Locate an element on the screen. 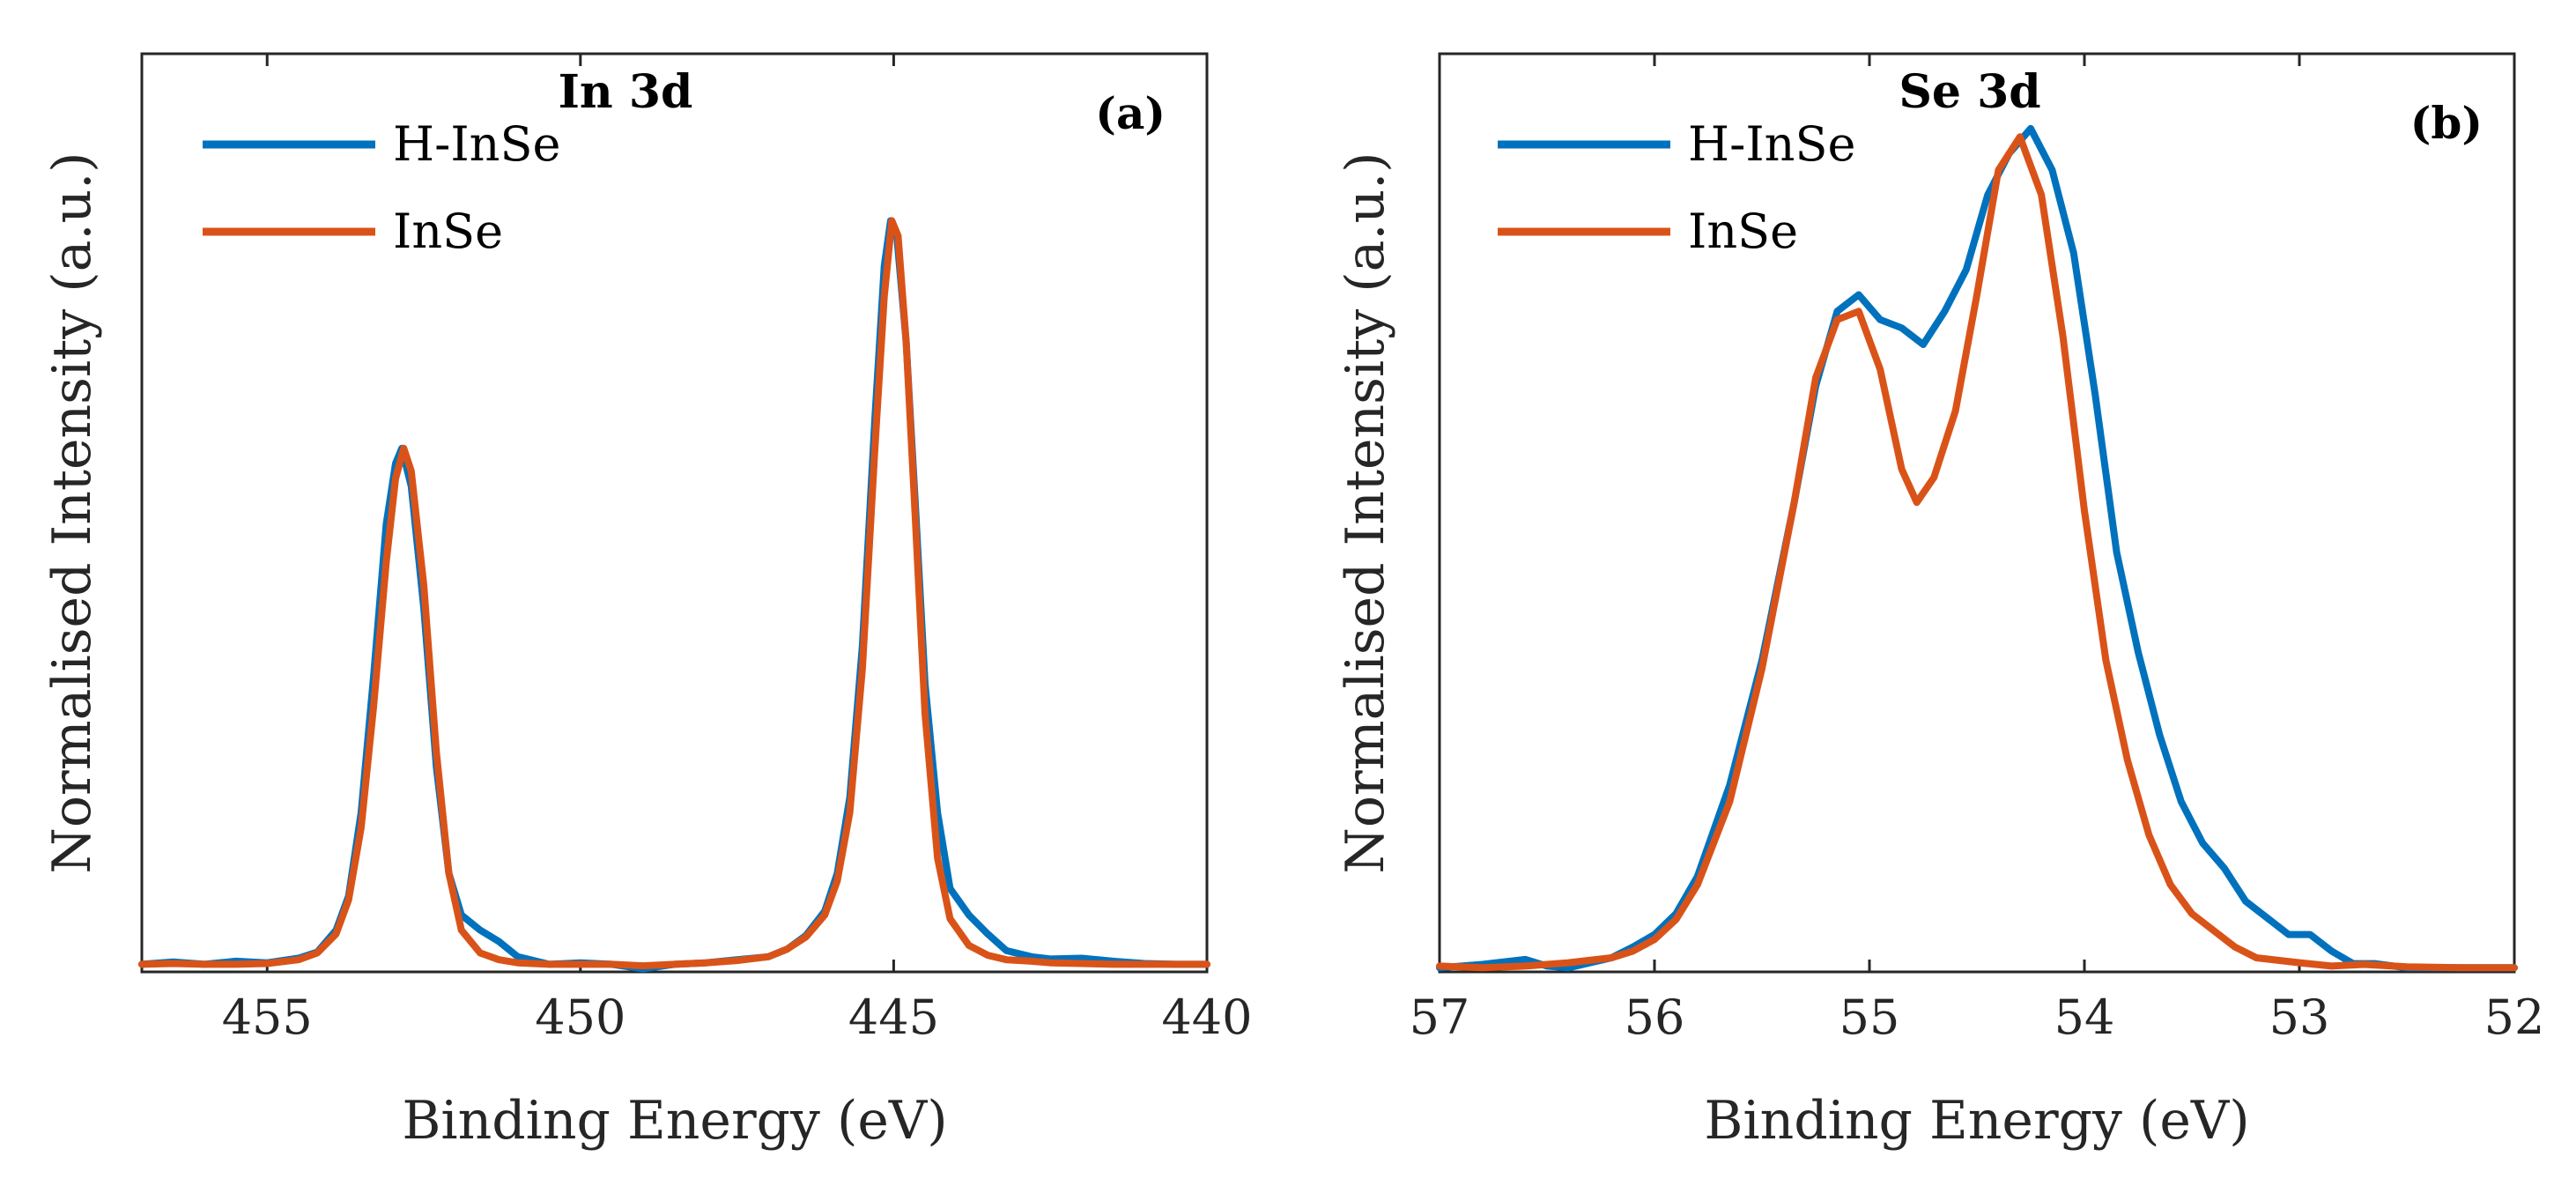 The image size is (2576, 1186). x-tick-label: 54 is located at coordinates (2084, 1018).